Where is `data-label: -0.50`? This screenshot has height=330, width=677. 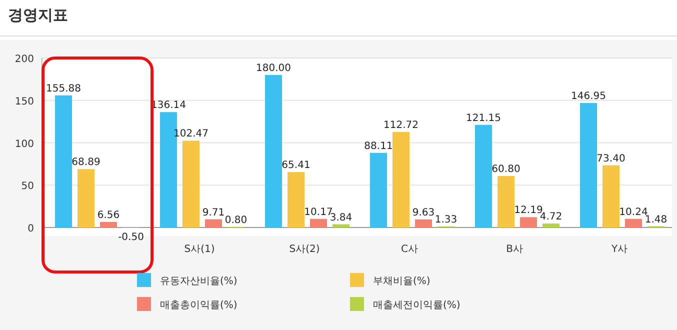 data-label: -0.50 is located at coordinates (131, 237).